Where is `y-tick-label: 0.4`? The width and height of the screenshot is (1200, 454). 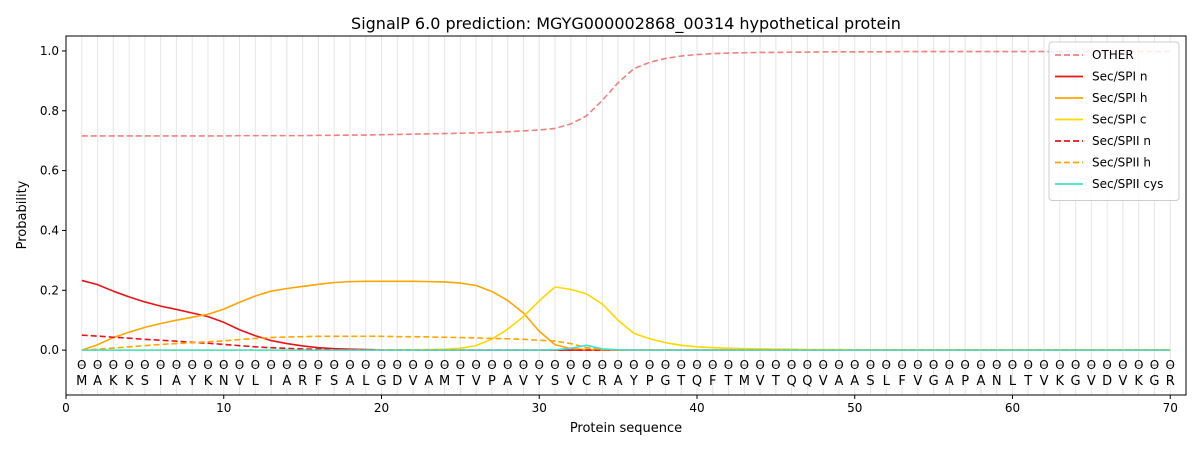
y-tick-label: 0.4 is located at coordinates (49, 230).